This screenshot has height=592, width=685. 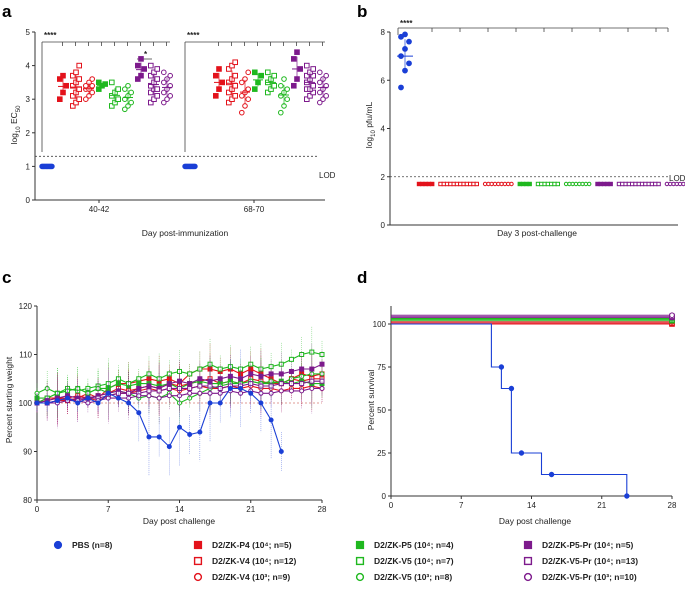 What do you see at coordinates (537, 233) in the screenshot?
I see `panel-b-x-axis-title: Day 3 post-challenge` at bounding box center [537, 233].